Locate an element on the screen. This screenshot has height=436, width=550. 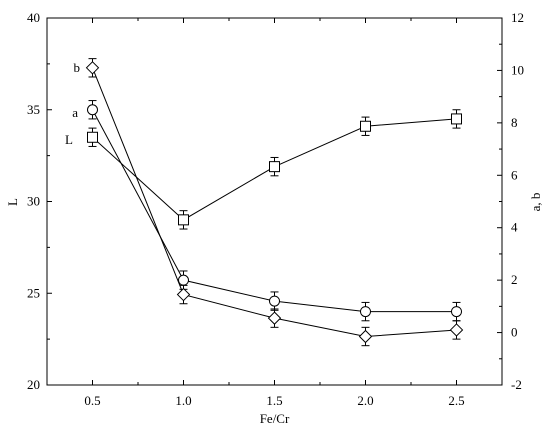
x-tick-label: 2.5 is located at coordinates (456, 400).